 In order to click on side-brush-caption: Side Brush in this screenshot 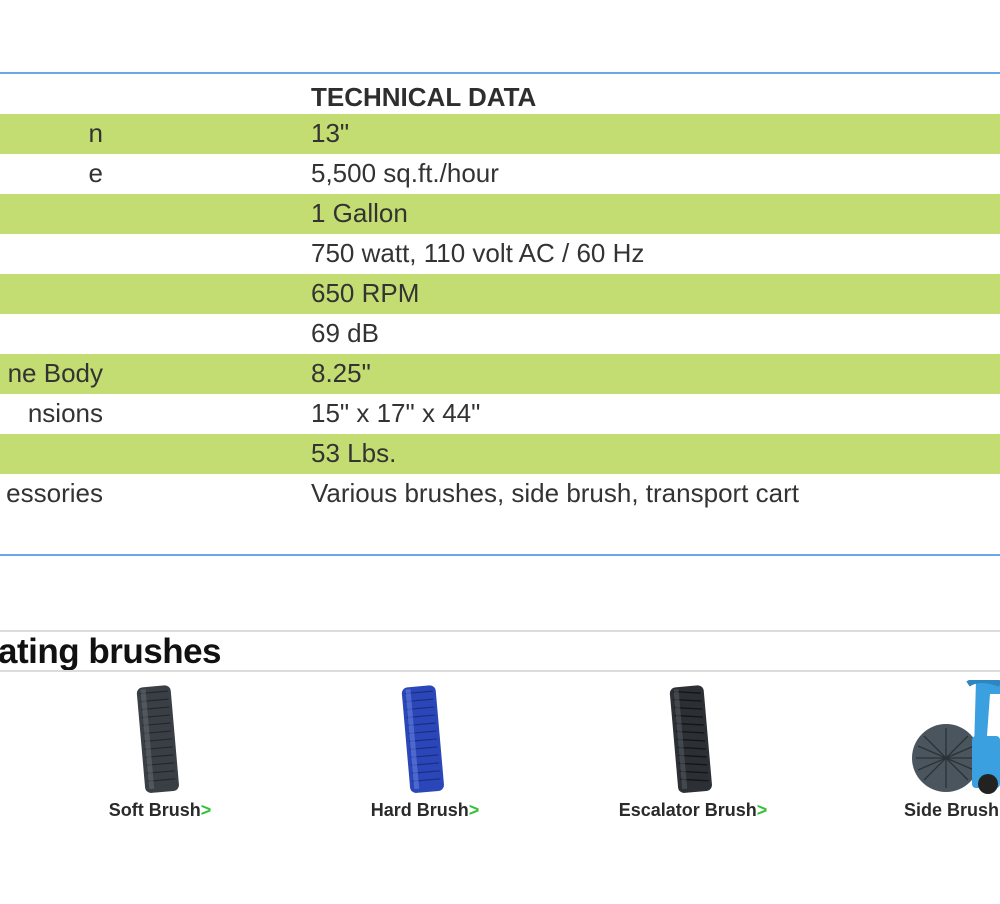, I will do `click(952, 810)`.